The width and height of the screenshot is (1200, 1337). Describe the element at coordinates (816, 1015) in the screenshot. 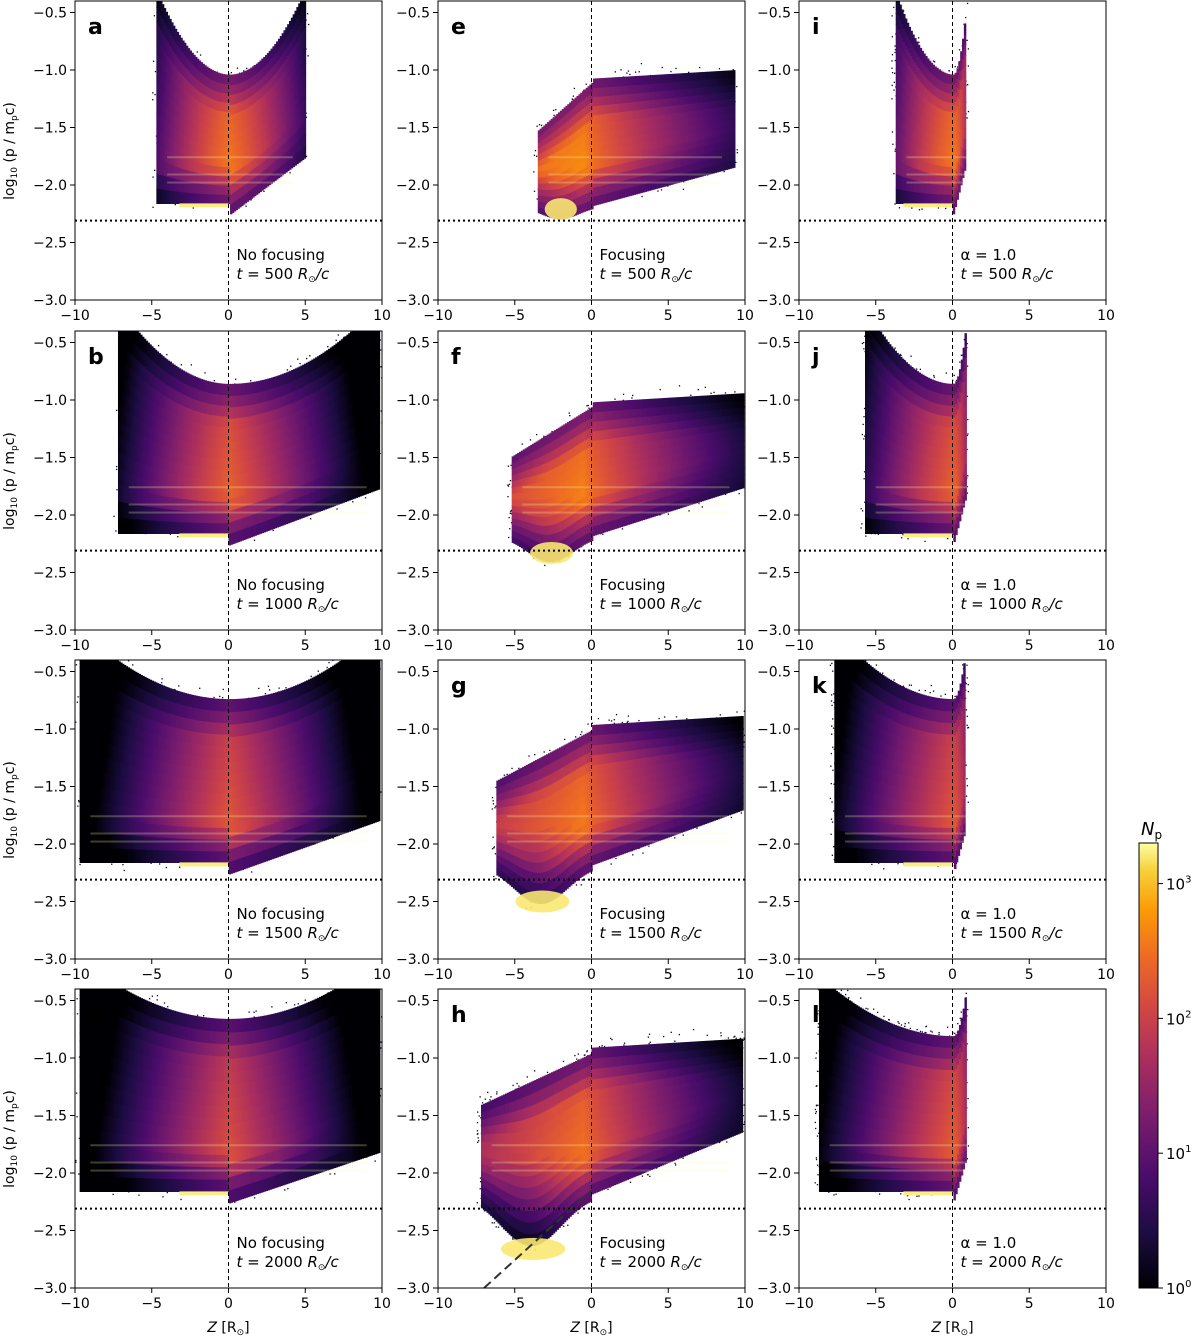

I see `panel-letter: l` at that location.